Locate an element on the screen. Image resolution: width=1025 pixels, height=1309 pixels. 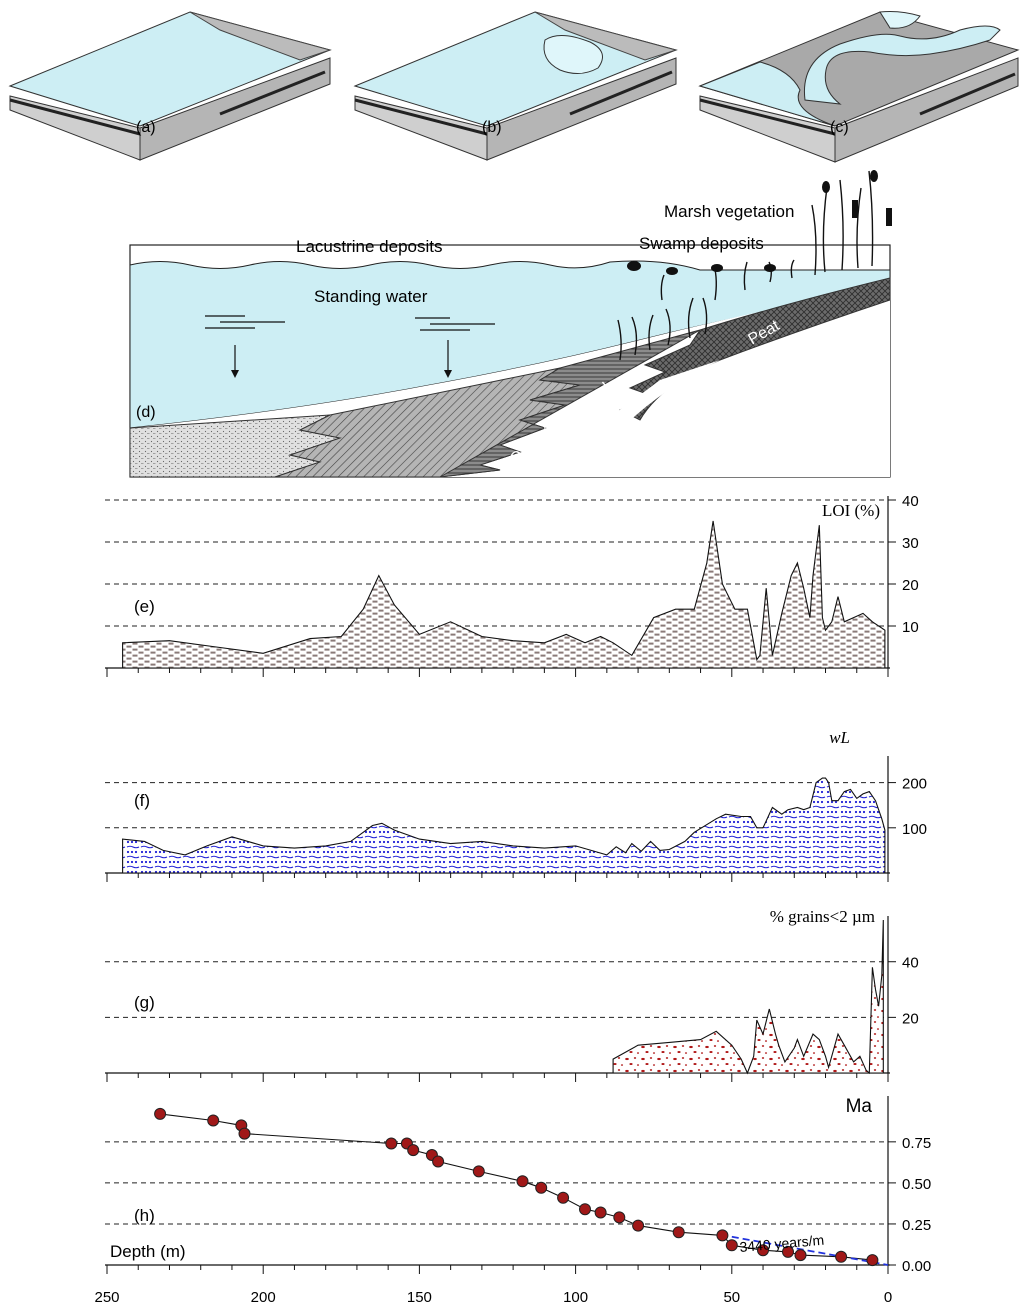
block-diagram-c: (c) is located at coordinates (859, 87).